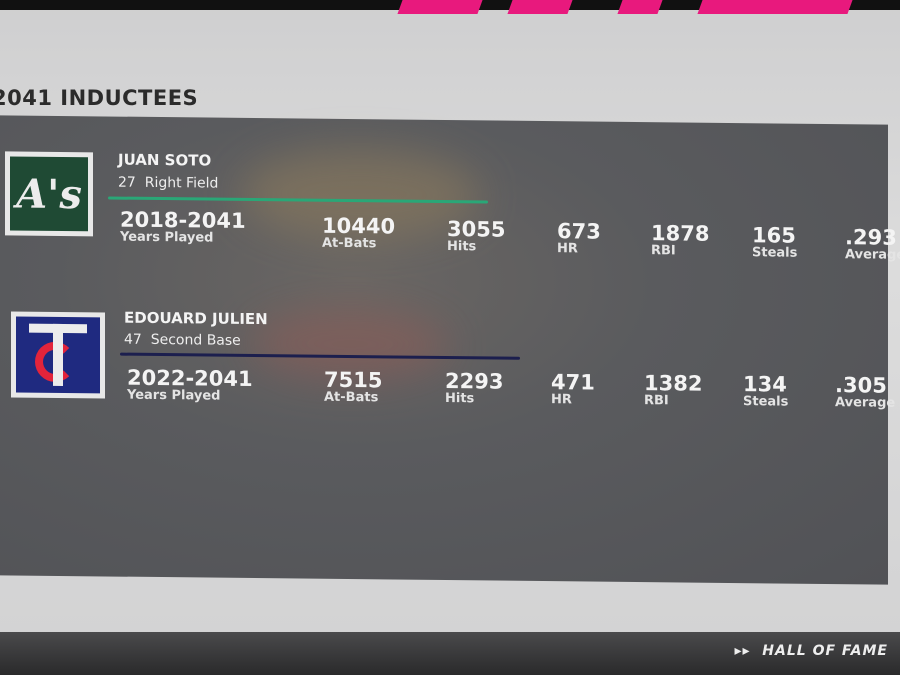 This screenshot has width=900, height=675. What do you see at coordinates (183, 226) in the screenshot?
I see `stat-years: 2018-2041 Years Played` at bounding box center [183, 226].